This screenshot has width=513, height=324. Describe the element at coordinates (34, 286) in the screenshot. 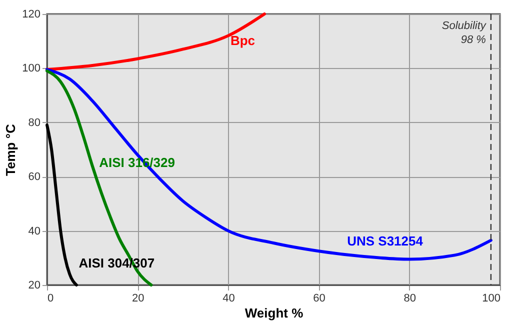

I see `y-tick-label: 20` at that location.